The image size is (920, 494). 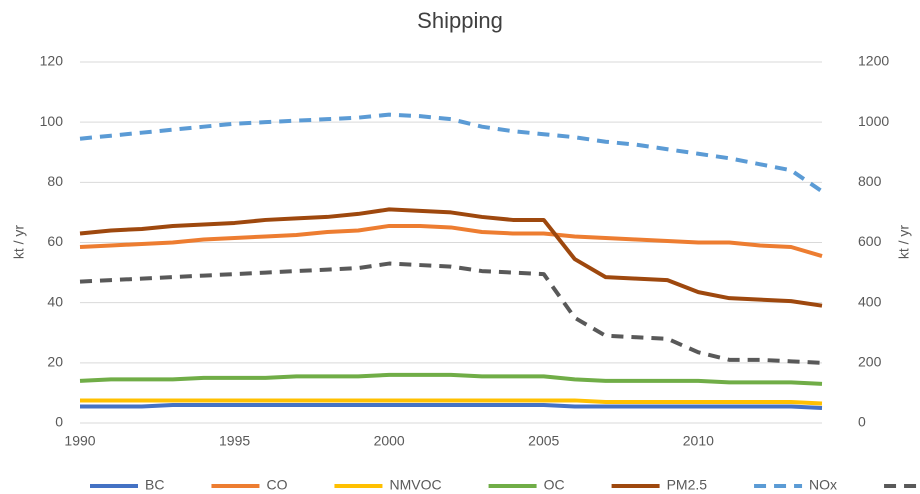 I want to click on x-tick-label: 1995, so click(x=234, y=441).